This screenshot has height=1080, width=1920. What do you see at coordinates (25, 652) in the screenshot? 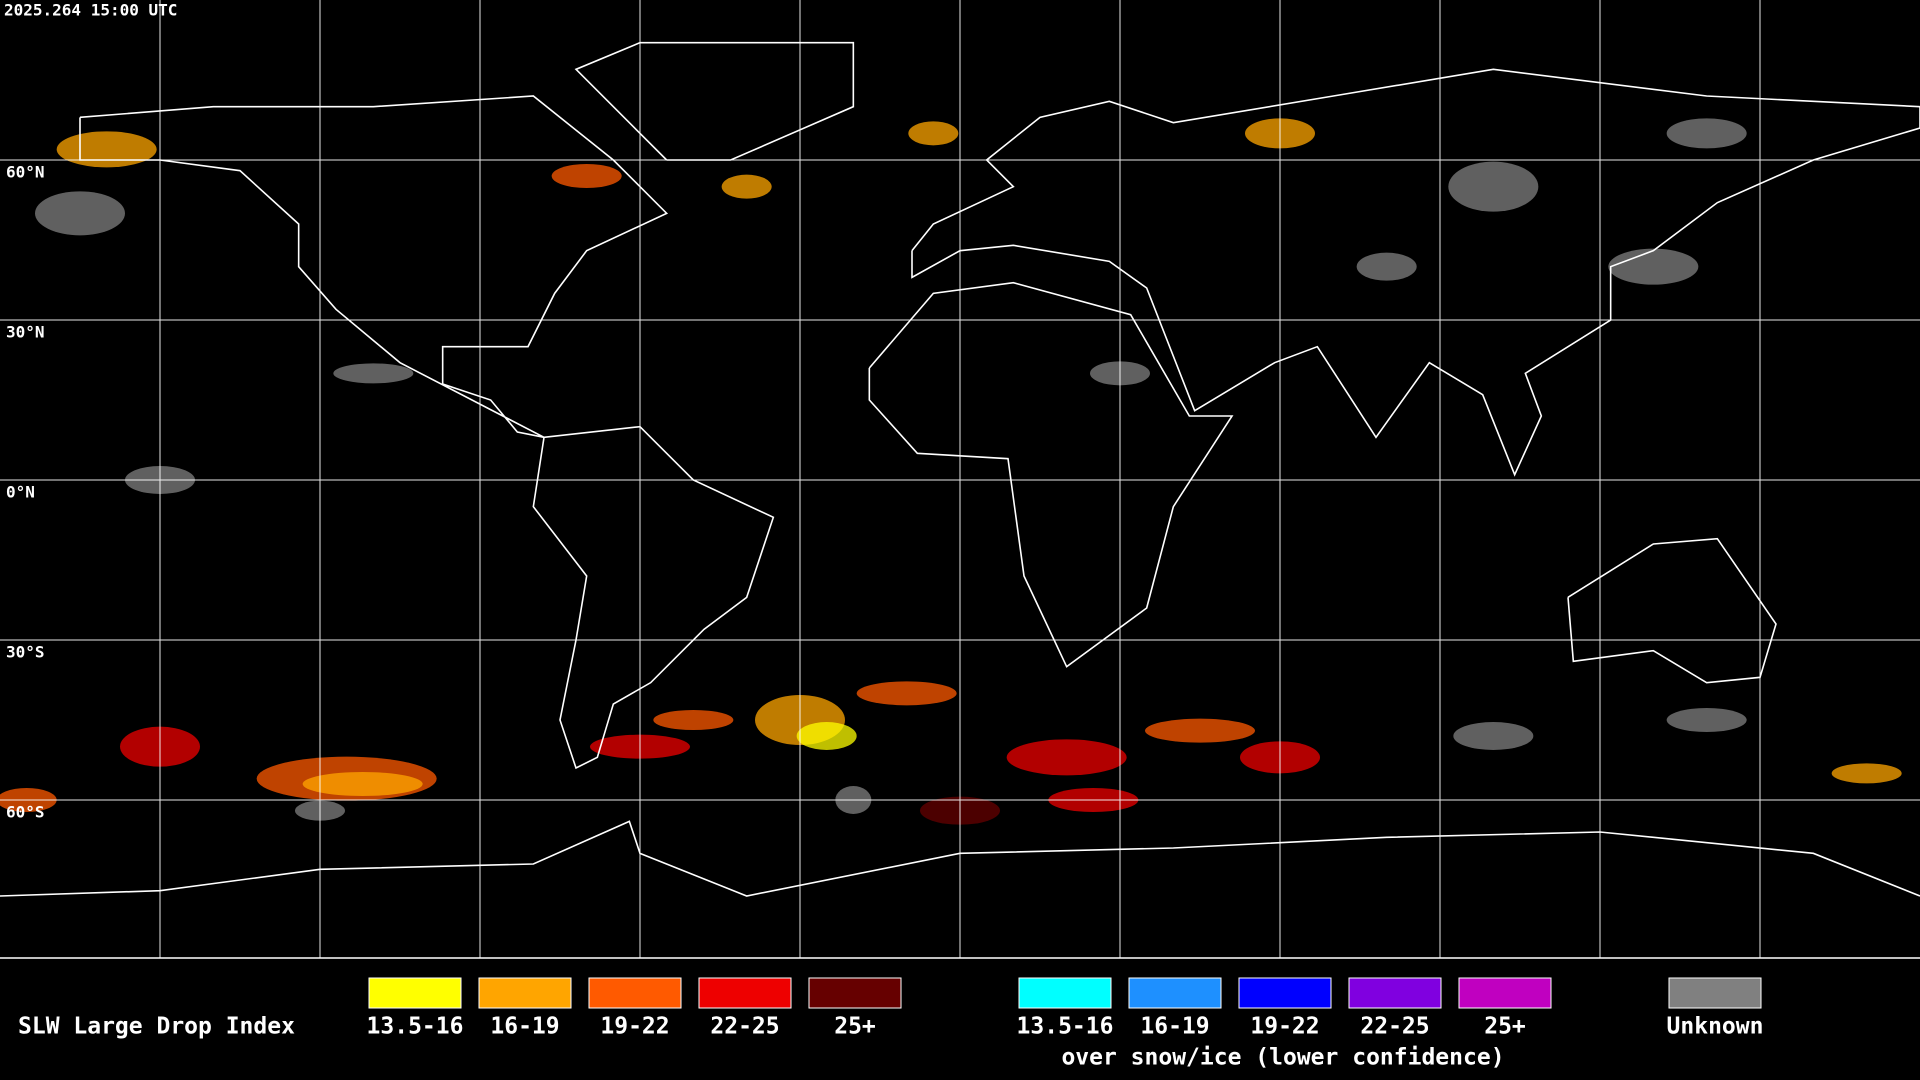
I see `lat-label: 30°S` at bounding box center [25, 652].